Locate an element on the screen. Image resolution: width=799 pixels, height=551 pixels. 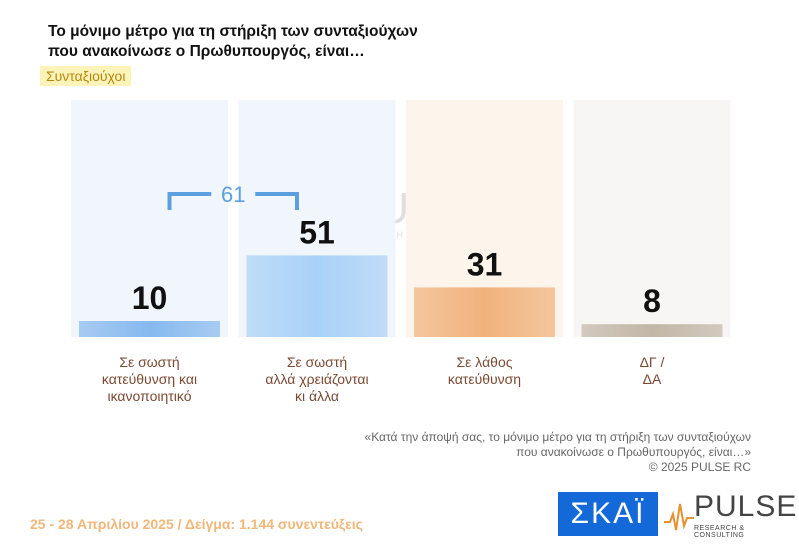
bracket-total-label: 61 is located at coordinates (233, 194).